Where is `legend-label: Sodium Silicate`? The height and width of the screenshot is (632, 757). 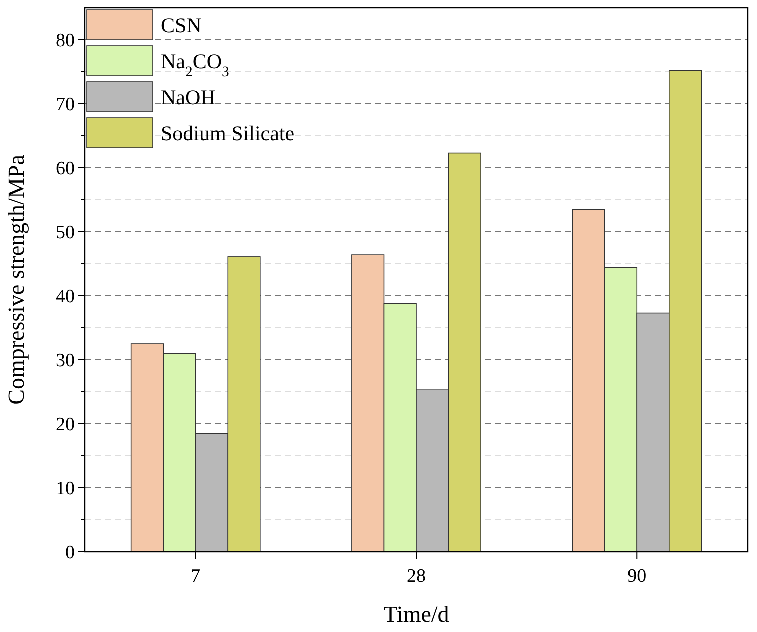 legend-label: Sodium Silicate is located at coordinates (228, 133).